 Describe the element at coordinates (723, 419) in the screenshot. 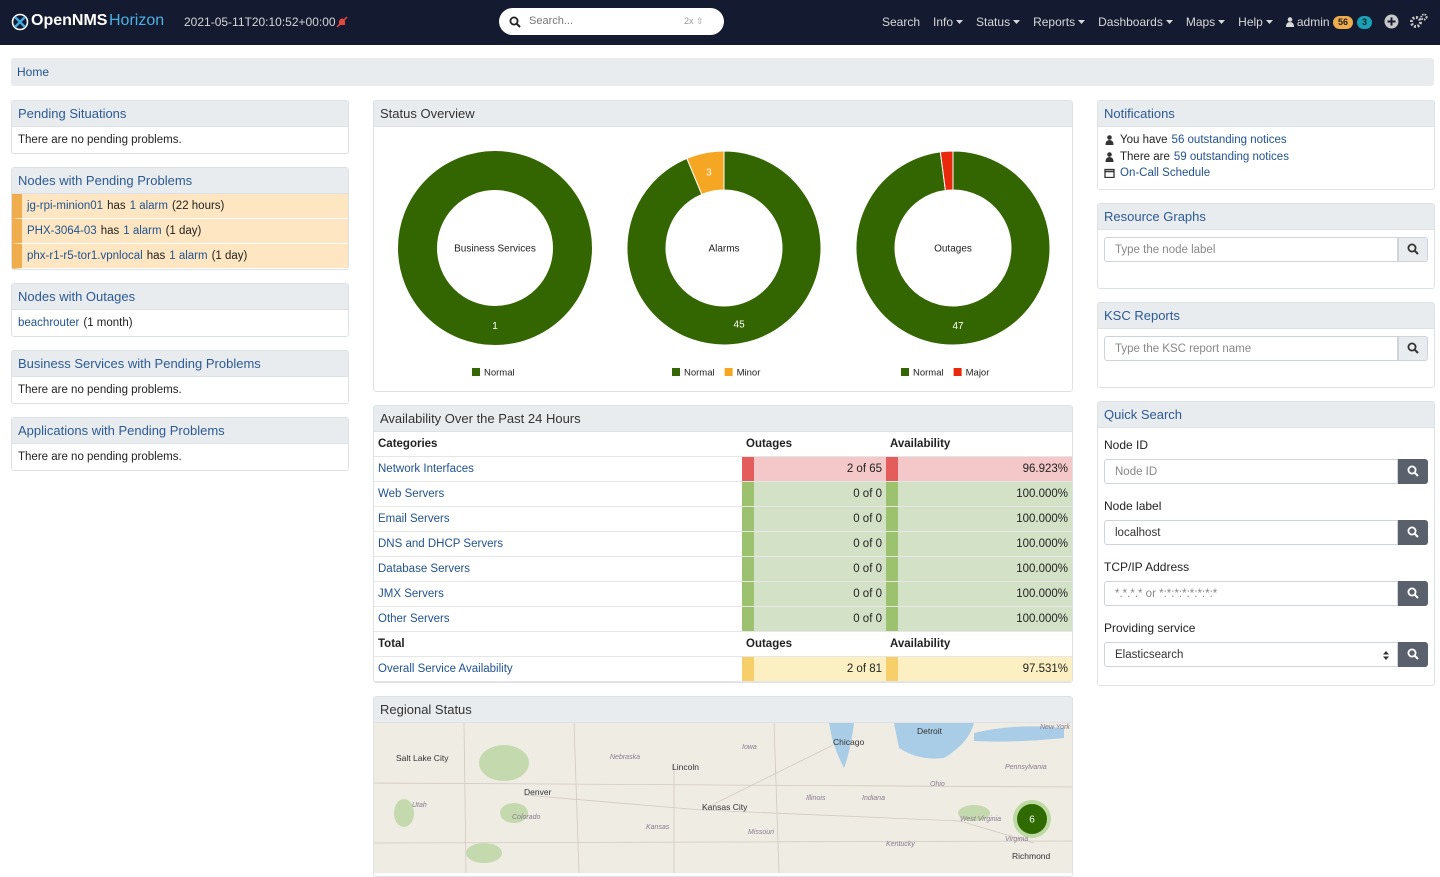

I see `panel-title: Availability Over the Past 24 Hours` at that location.